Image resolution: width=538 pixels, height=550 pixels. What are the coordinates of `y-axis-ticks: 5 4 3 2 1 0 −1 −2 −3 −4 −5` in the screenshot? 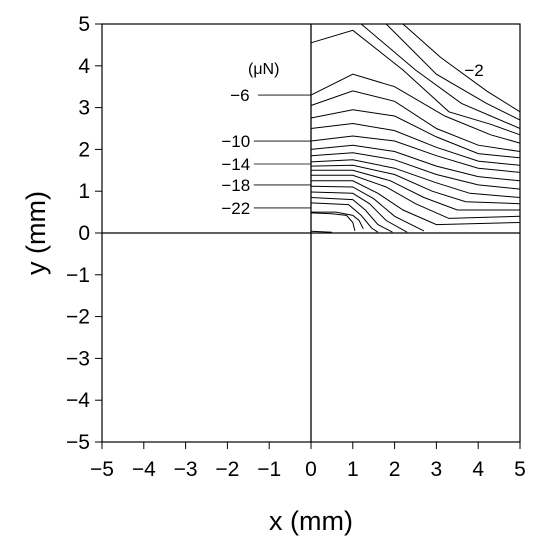 It's located at (84, 233).